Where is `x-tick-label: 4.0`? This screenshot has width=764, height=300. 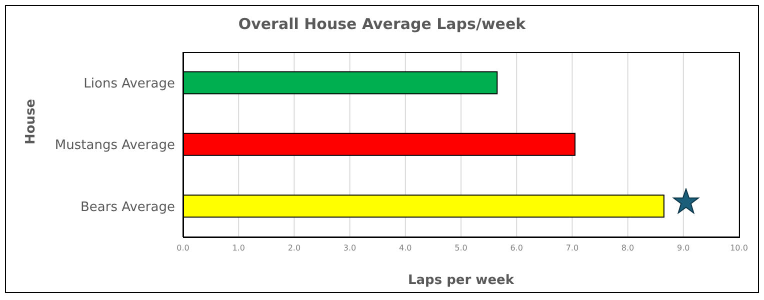
x-tick-label: 4.0 is located at coordinates (405, 248).